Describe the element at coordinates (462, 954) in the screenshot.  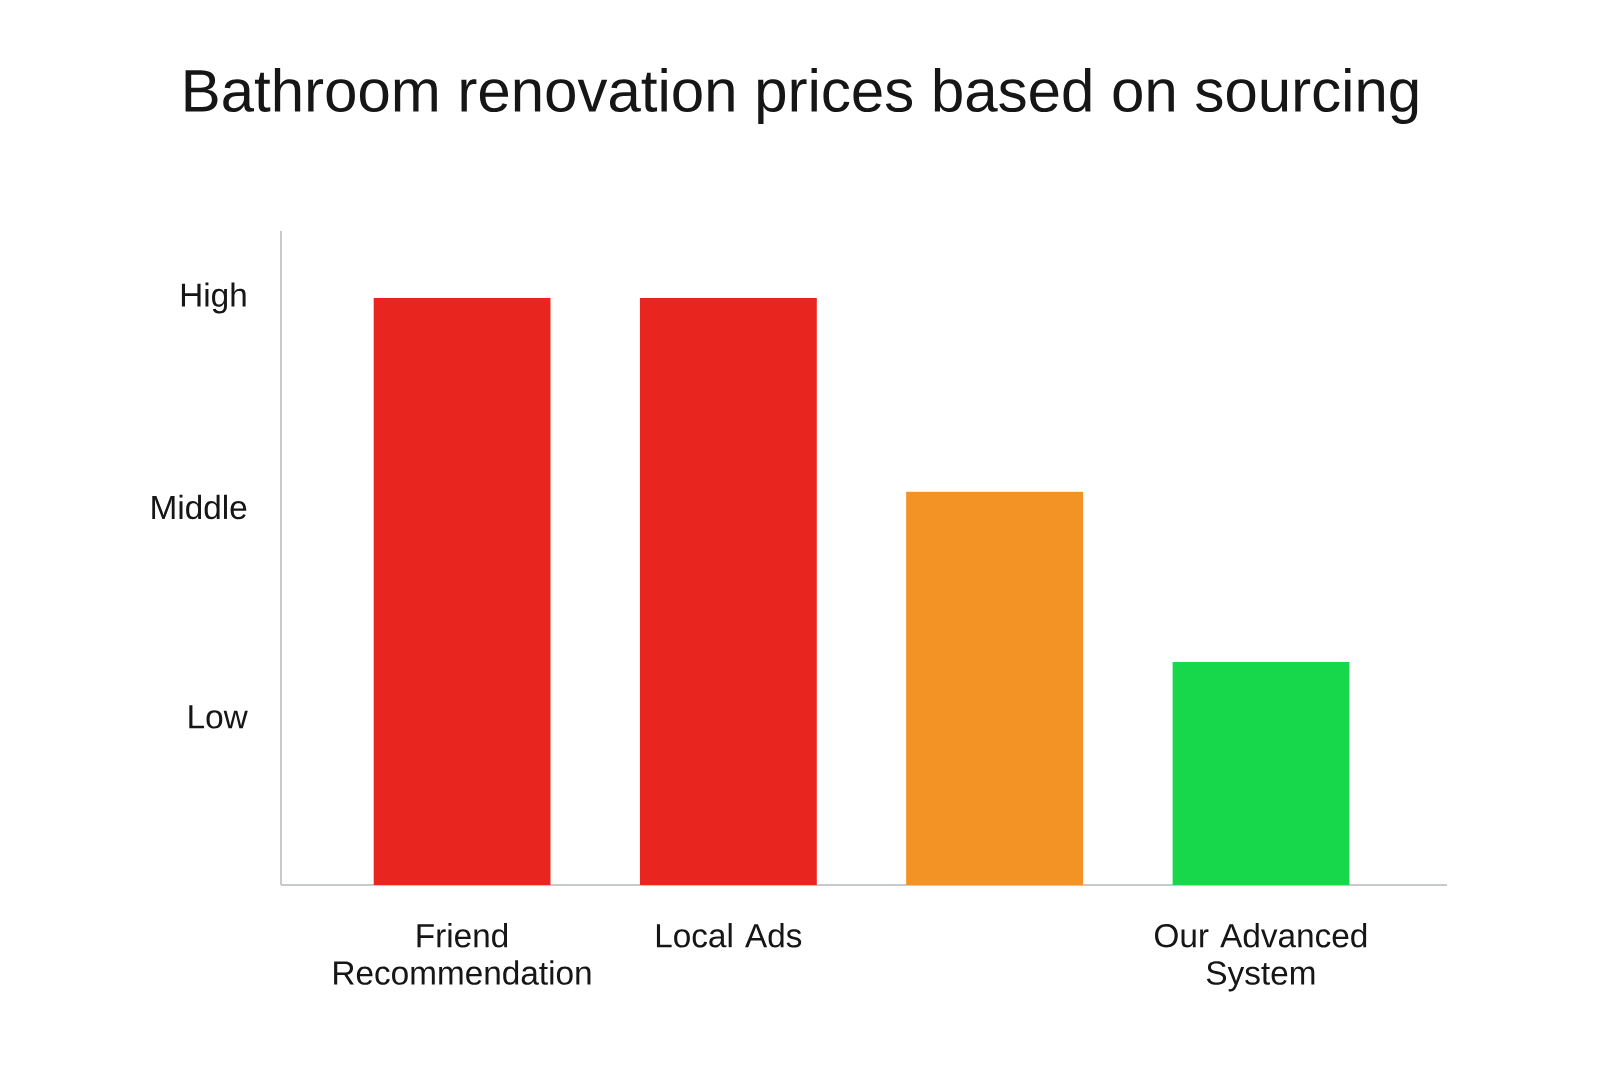
I see `x-tick-label: Friend Recommendation` at that location.